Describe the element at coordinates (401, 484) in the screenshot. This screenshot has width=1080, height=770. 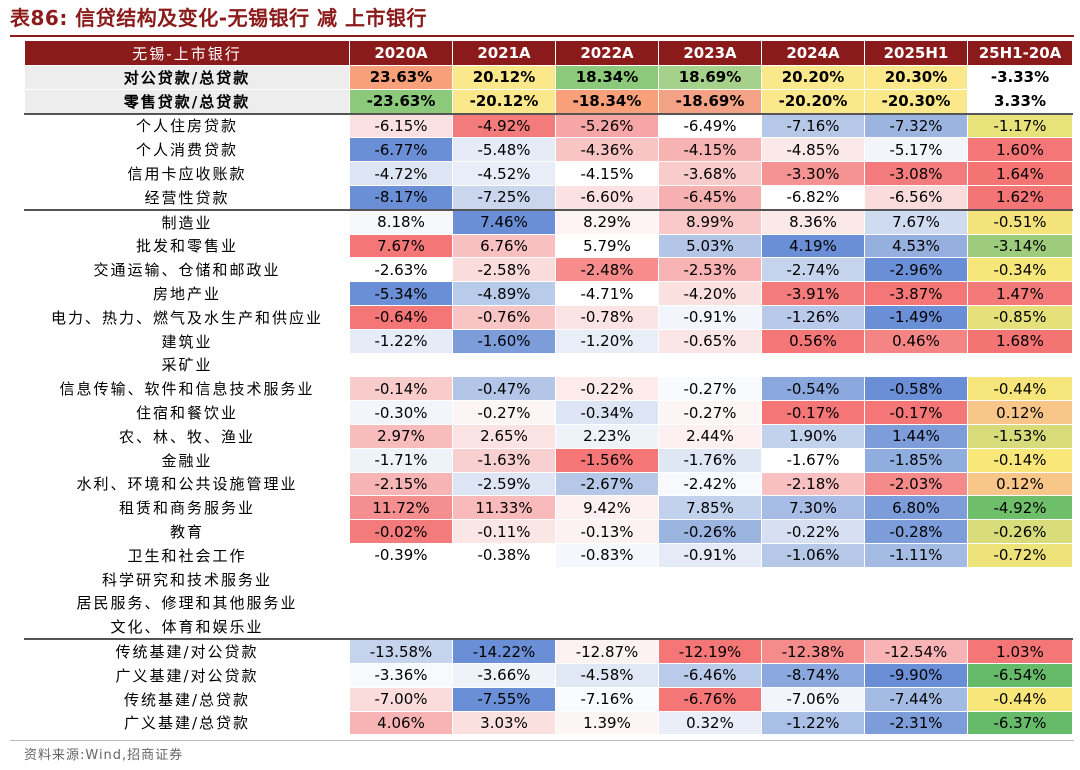
I see `data-cell: -2.15%` at that location.